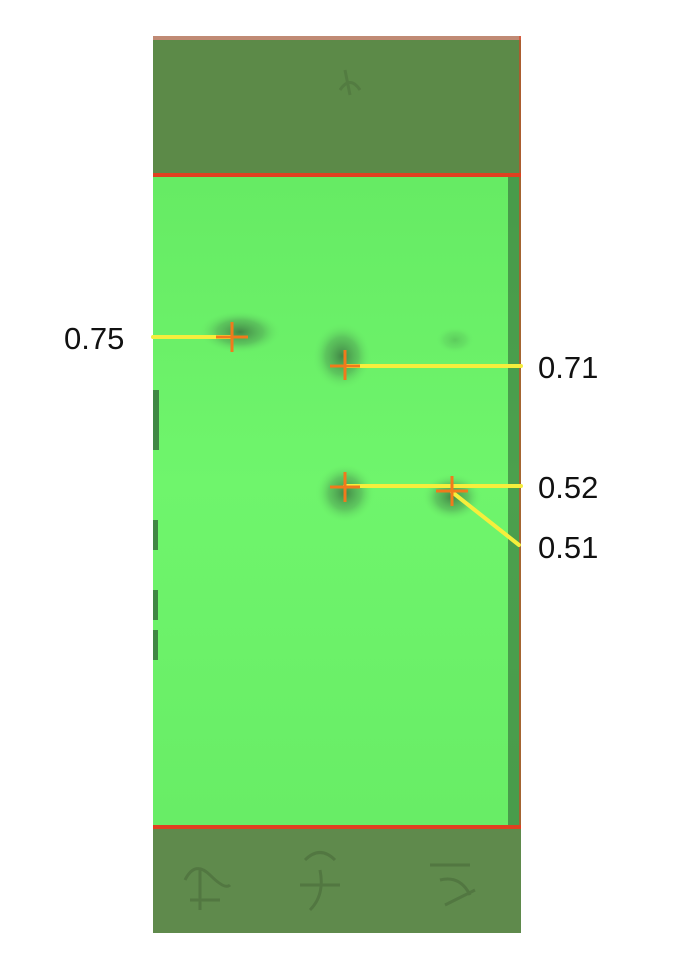 Image resolution: width=688 pixels, height=955 pixels. What do you see at coordinates (94, 338) in the screenshot?
I see `rf-label-075: 0.75` at bounding box center [94, 338].